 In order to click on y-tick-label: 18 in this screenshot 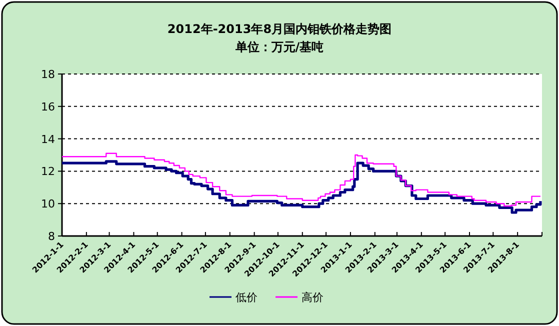, I will do `click(48, 74)`.